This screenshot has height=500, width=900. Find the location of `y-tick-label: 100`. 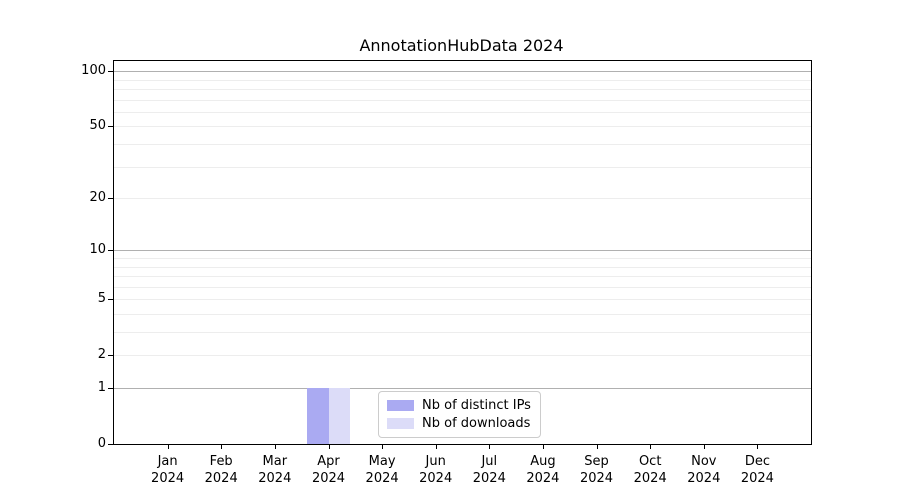

y-tick-label: 100 is located at coordinates (93, 71).